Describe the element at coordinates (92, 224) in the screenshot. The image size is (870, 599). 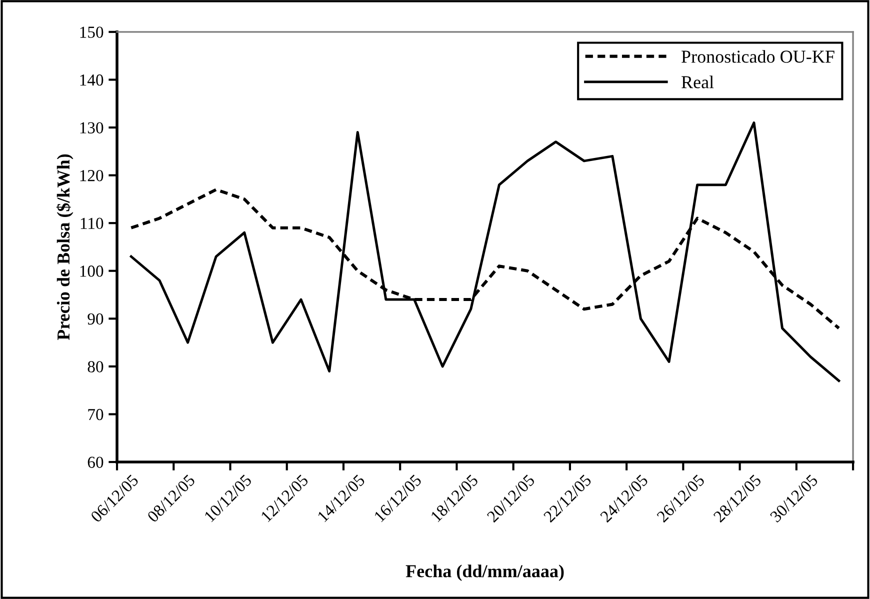
I see `y-tick-label: 110` at that location.